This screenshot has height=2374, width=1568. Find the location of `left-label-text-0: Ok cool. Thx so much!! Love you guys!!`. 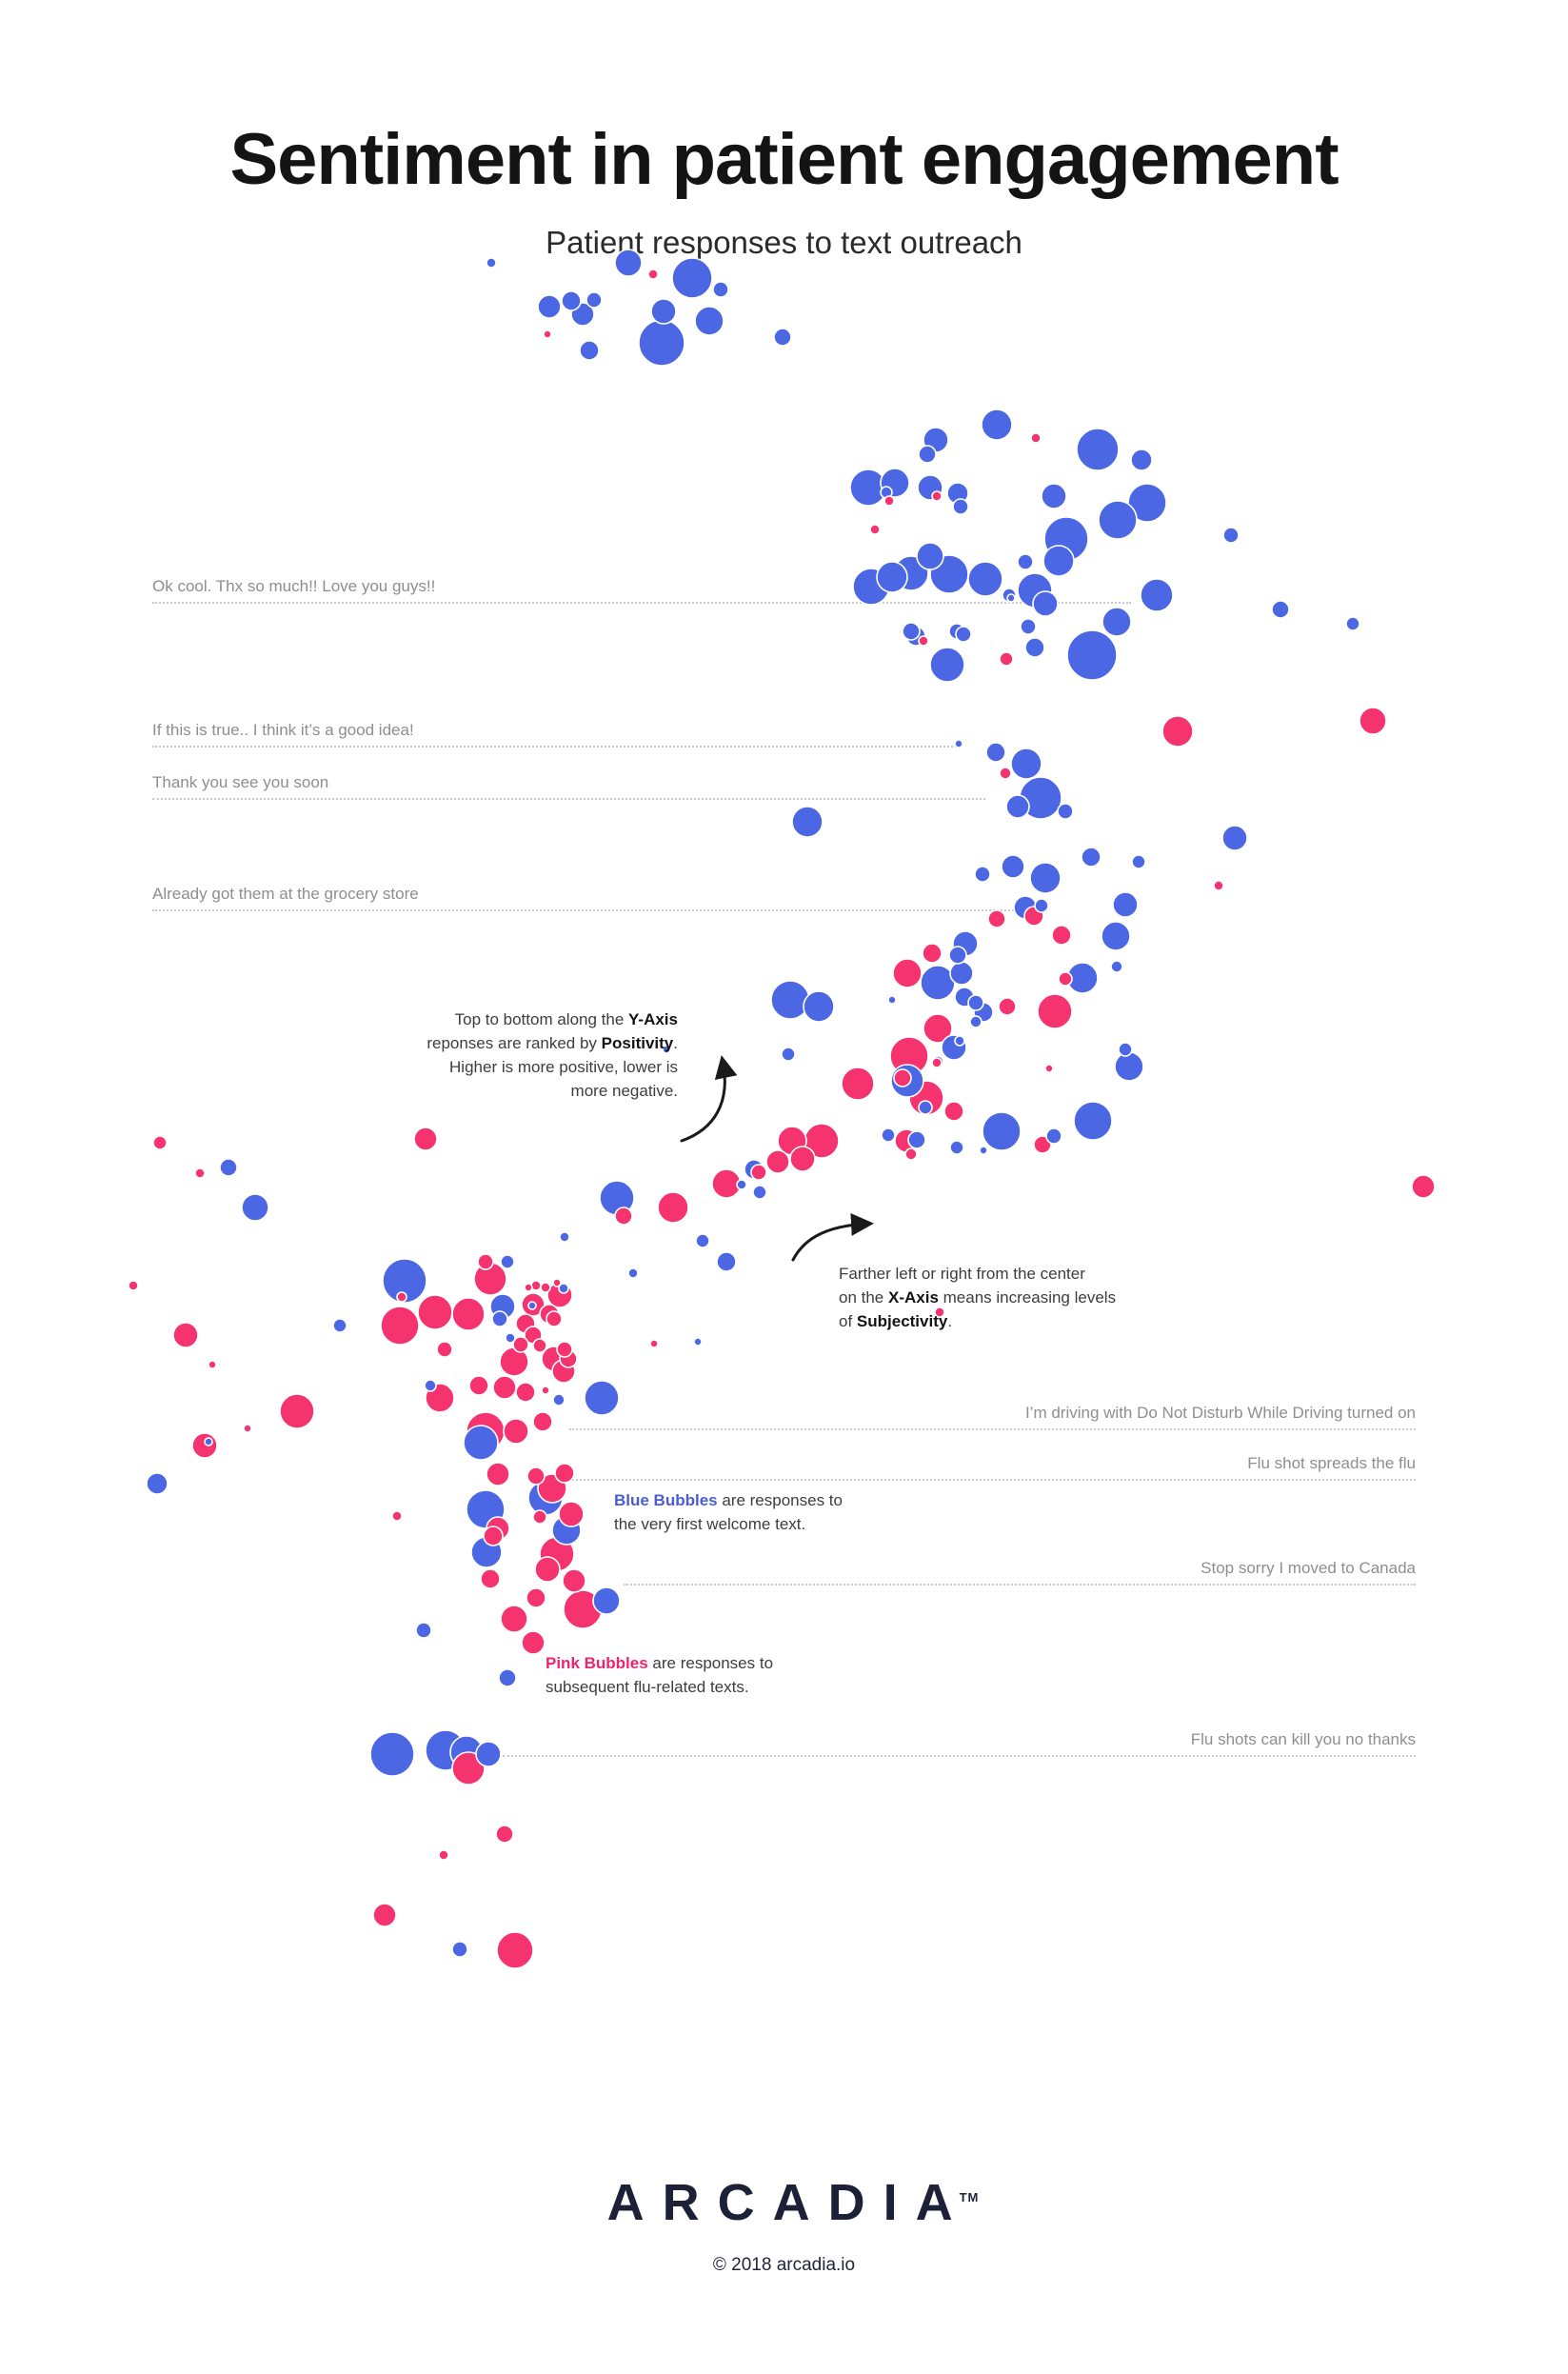

left-label-text-0: Ok cool. Thx so much!! Love you guys!! is located at coordinates (294, 586).